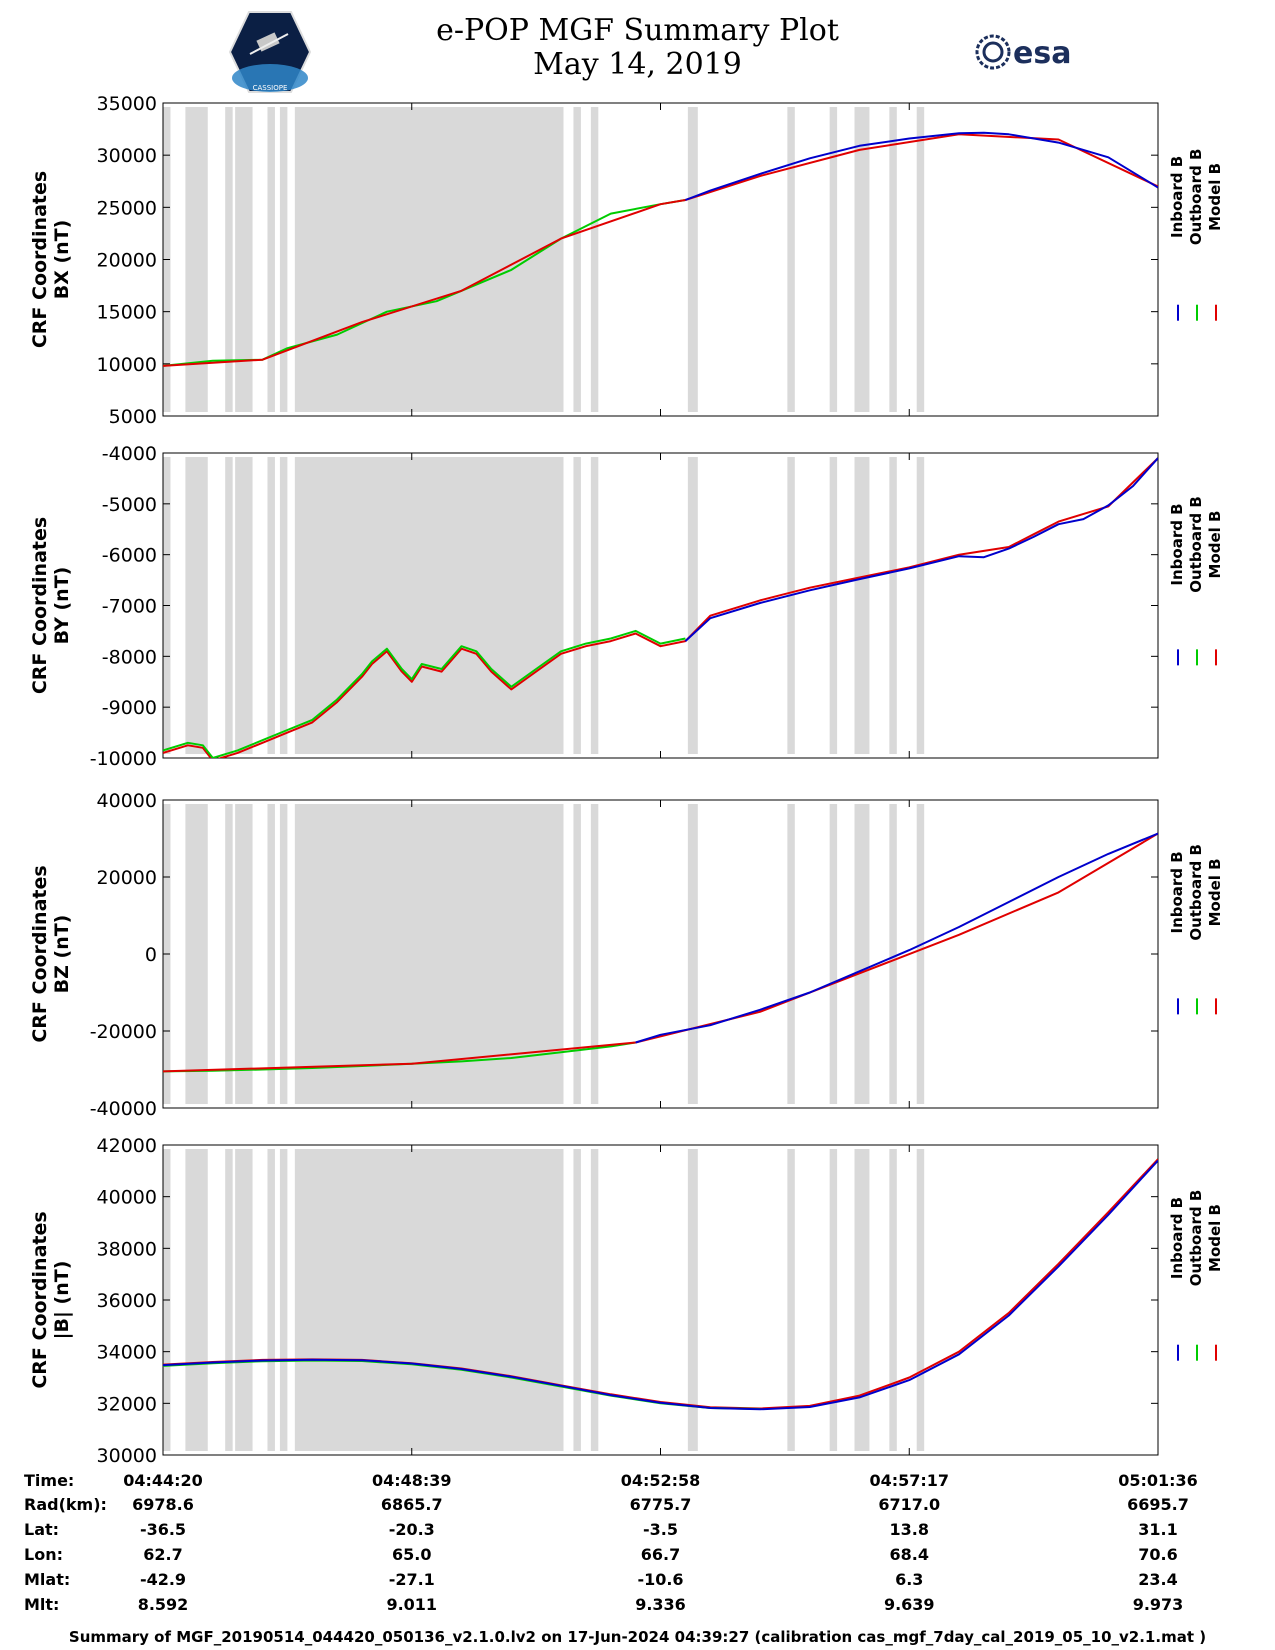 This screenshot has height=1650, width=1275. What do you see at coordinates (163, 1504) in the screenshot?
I see `ephemeris-value: 6978.6` at bounding box center [163, 1504].